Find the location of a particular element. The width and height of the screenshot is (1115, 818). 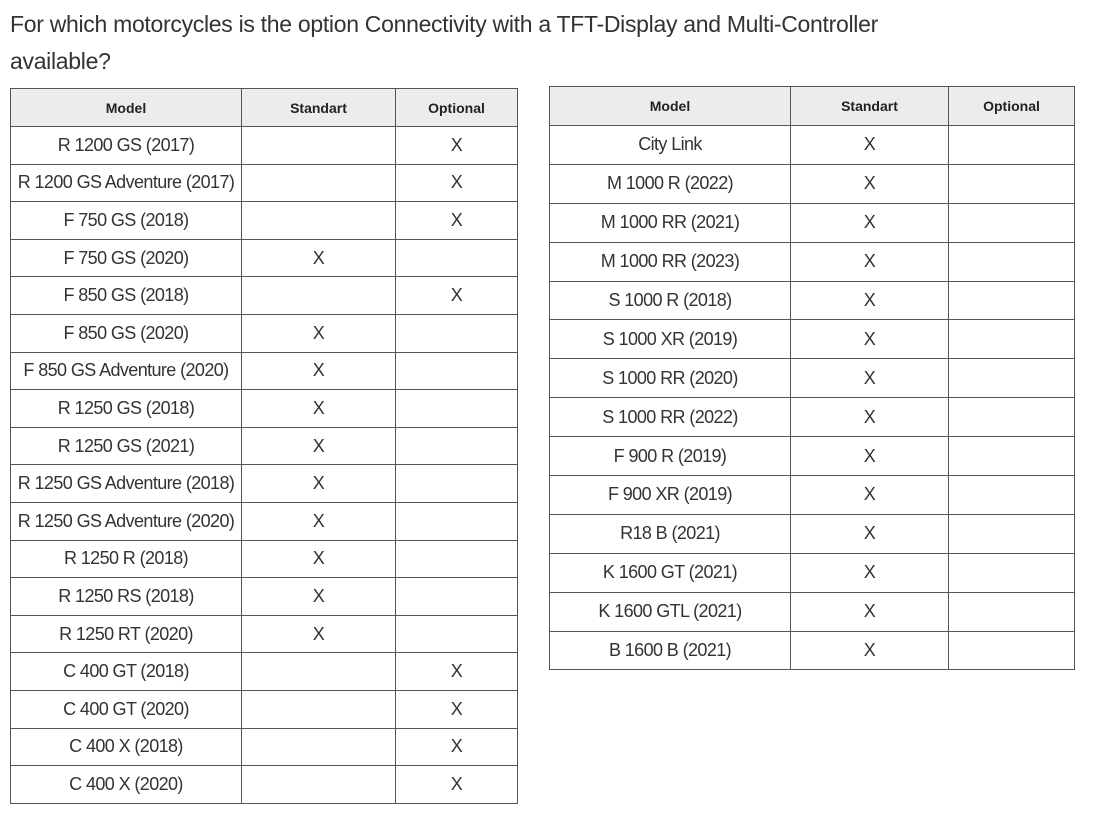

row: R 1250 GS Adventure (2018) X is located at coordinates (264, 483).